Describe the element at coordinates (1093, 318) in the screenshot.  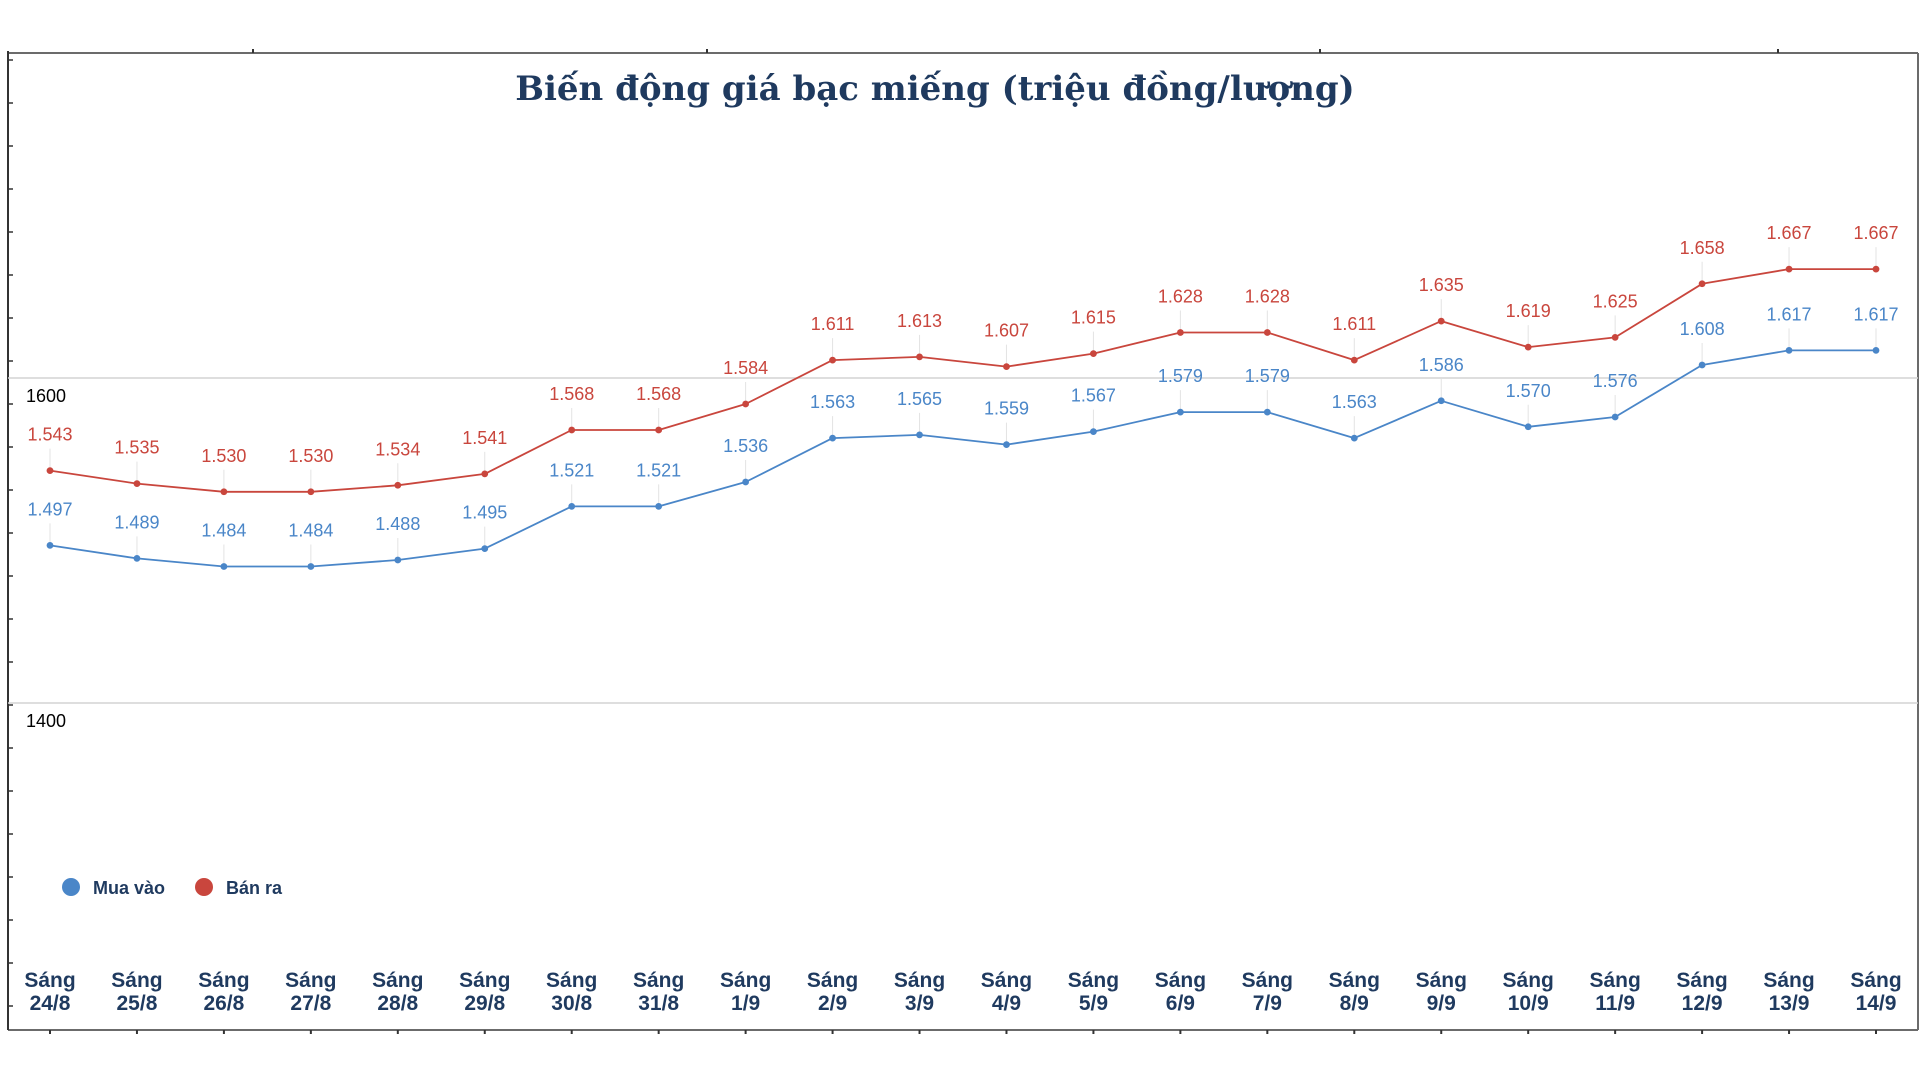
I see `data-label-ban-ra: 1.615` at that location.